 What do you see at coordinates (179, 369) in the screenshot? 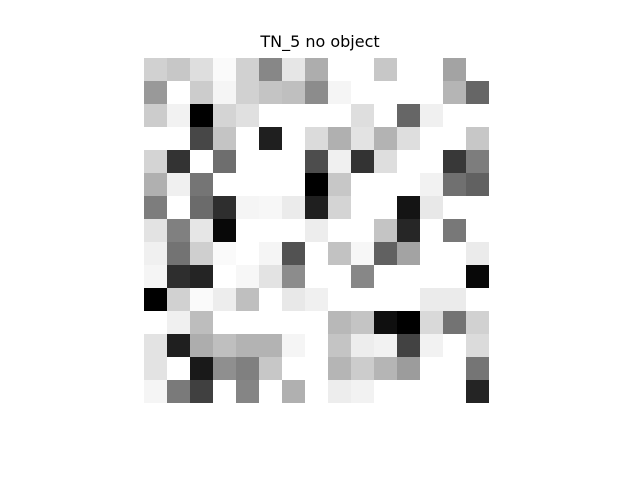
I see `heatmap-cell-r13-c1` at bounding box center [179, 369].